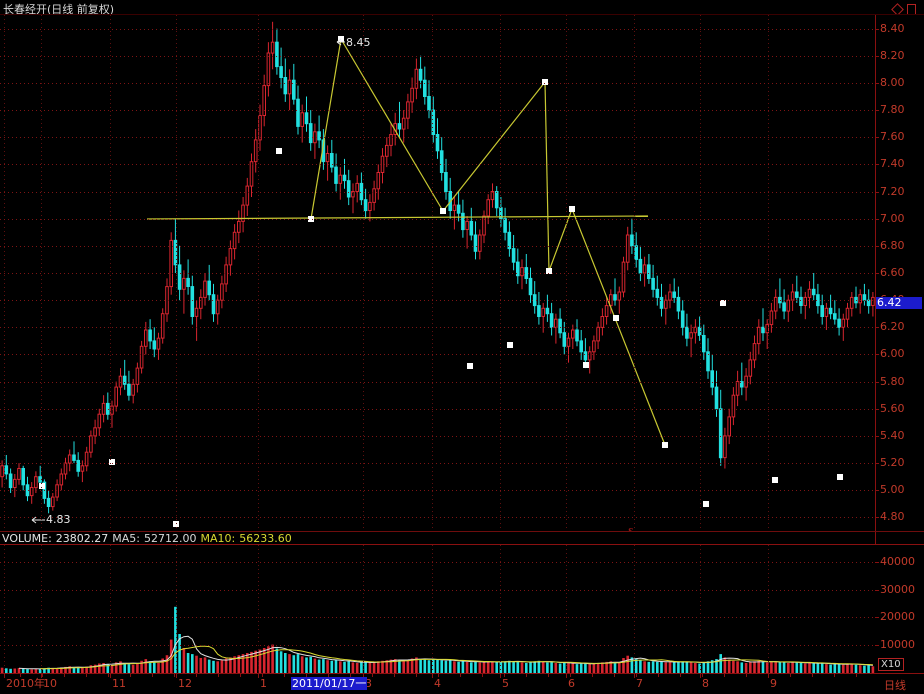 The image size is (924, 694). Describe the element at coordinates (877, 56) in the screenshot. I see `price-tick` at that location.